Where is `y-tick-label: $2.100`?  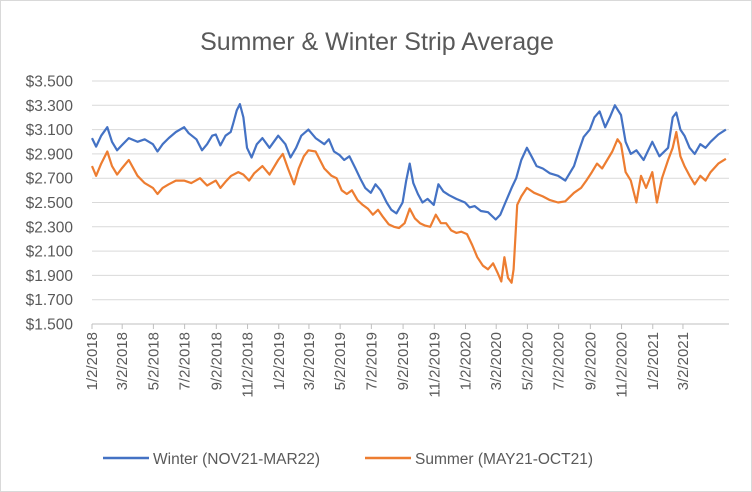 y-tick-label: $2.100 is located at coordinates (50, 252).